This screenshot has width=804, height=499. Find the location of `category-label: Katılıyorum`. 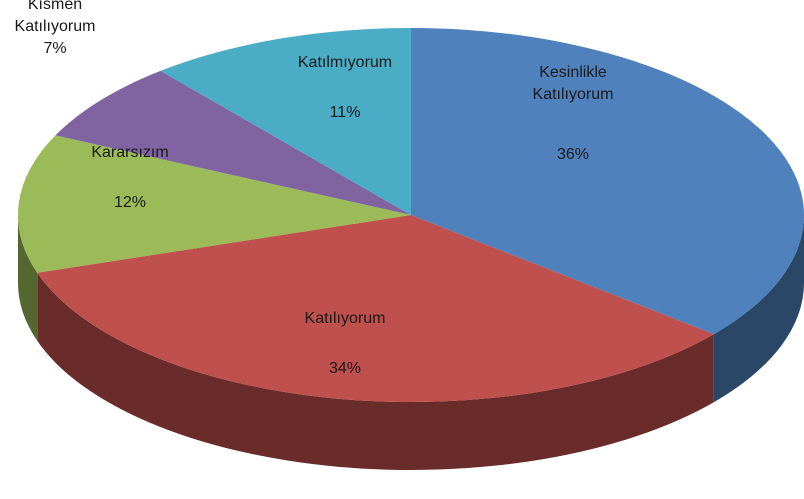

category-label: Katılıyorum is located at coordinates (345, 318).